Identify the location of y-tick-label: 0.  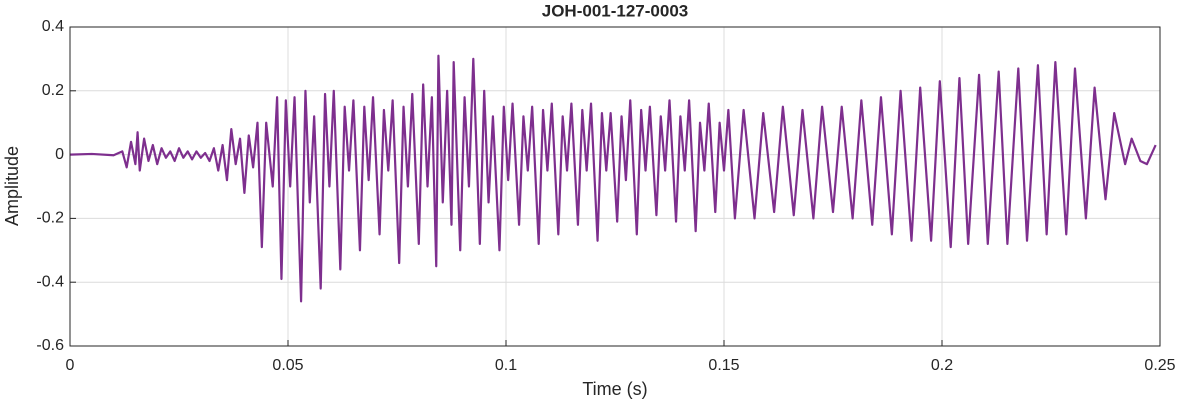
(59, 154).